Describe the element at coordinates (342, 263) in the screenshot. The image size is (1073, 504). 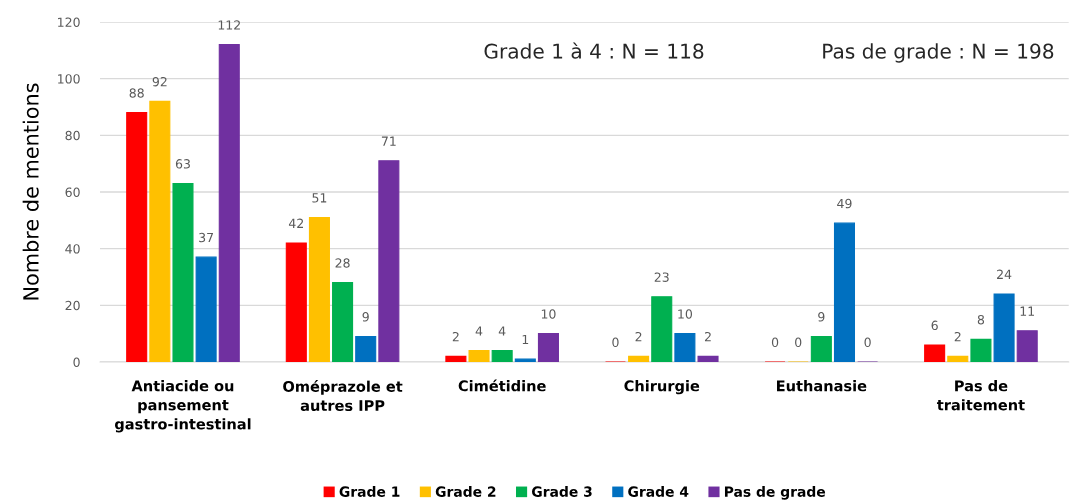
I see `data-label: 28` at that location.